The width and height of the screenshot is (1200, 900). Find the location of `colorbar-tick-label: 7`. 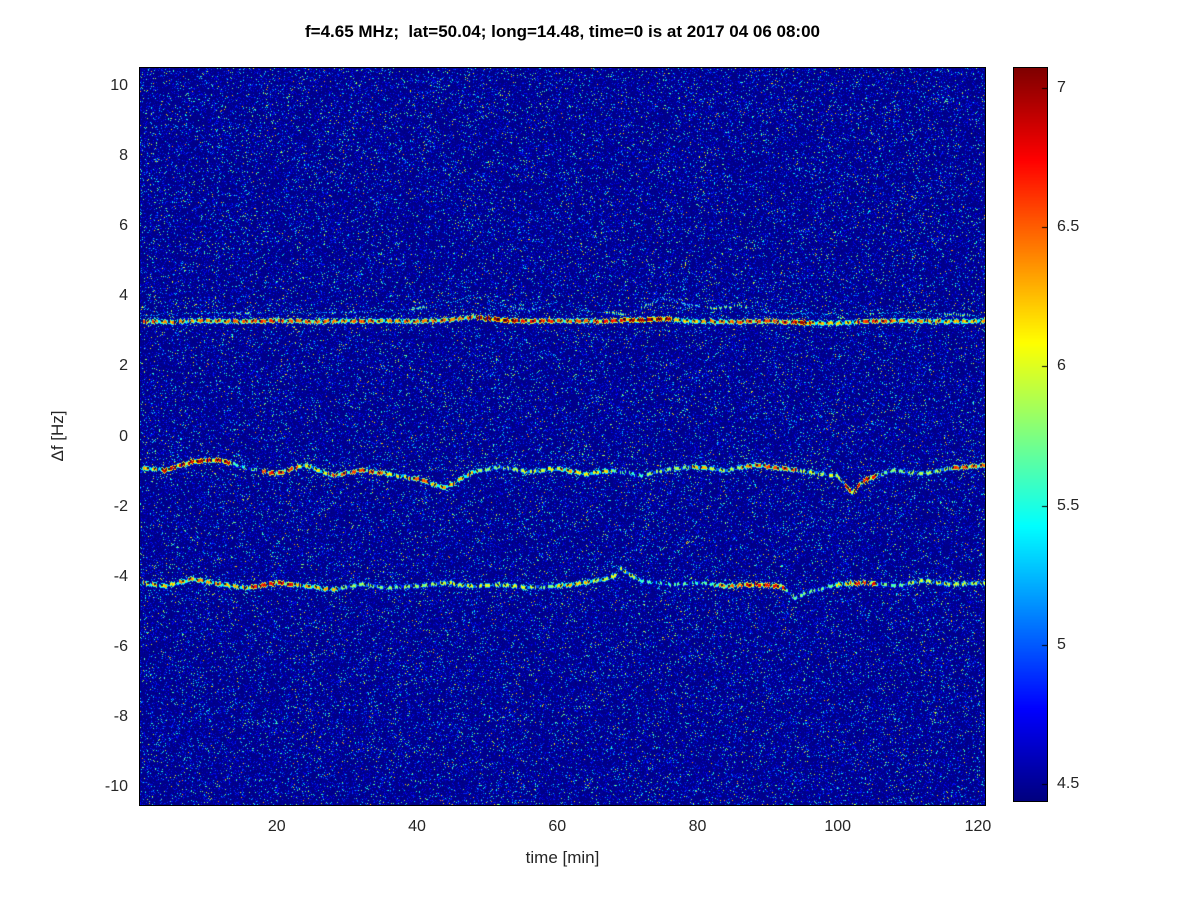

colorbar-tick-label: 7 is located at coordinates (1061, 87).